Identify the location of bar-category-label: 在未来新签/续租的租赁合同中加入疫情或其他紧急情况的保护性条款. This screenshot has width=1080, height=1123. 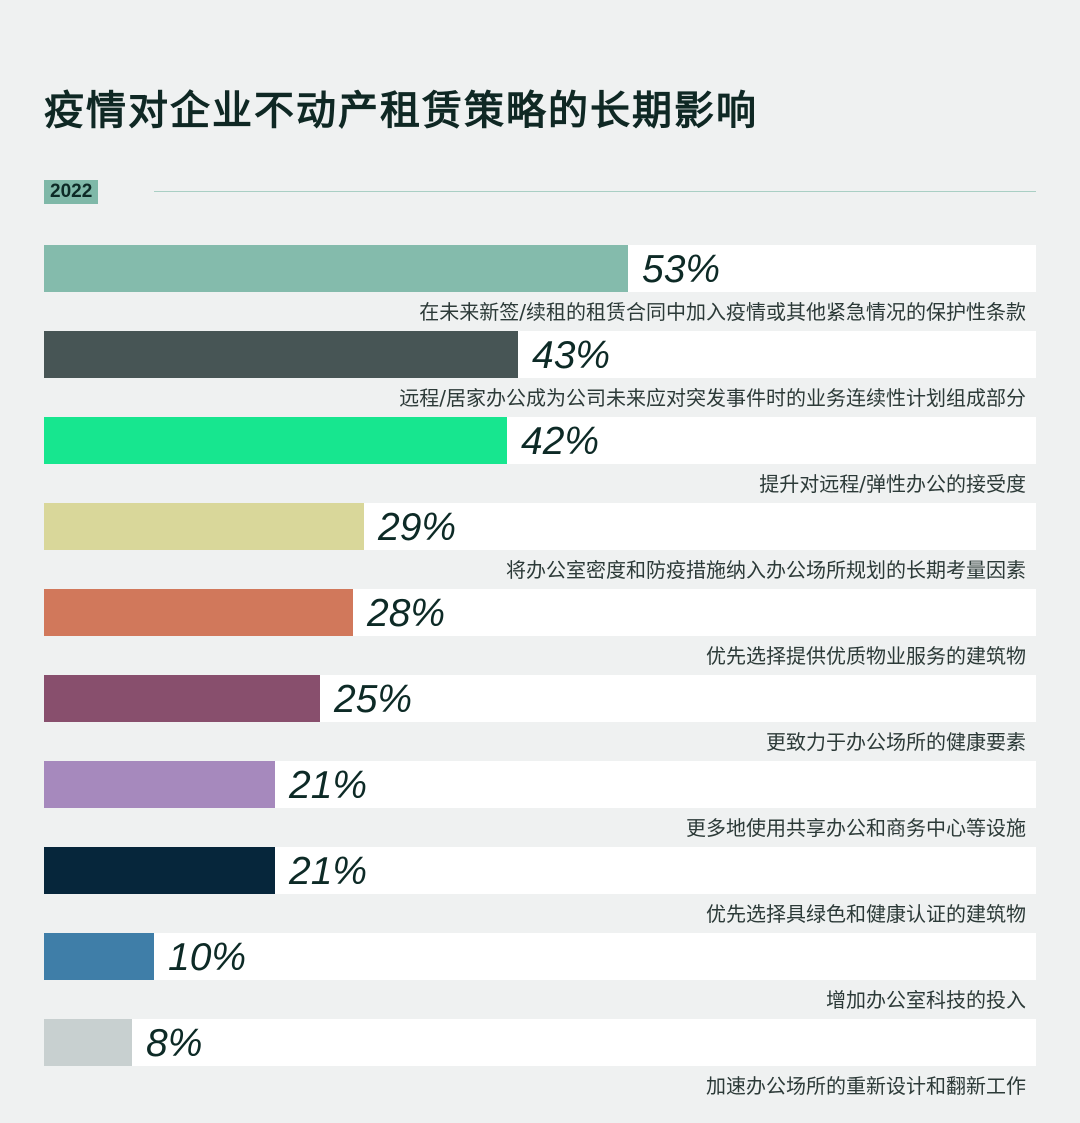
(722, 312).